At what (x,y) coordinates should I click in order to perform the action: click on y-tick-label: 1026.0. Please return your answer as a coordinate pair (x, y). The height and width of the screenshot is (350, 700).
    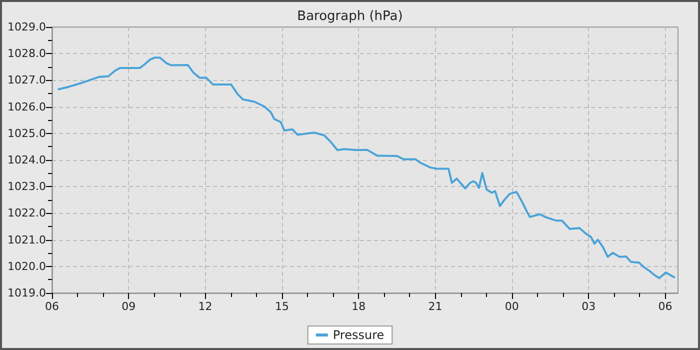
    Looking at the image, I should click on (27, 107).